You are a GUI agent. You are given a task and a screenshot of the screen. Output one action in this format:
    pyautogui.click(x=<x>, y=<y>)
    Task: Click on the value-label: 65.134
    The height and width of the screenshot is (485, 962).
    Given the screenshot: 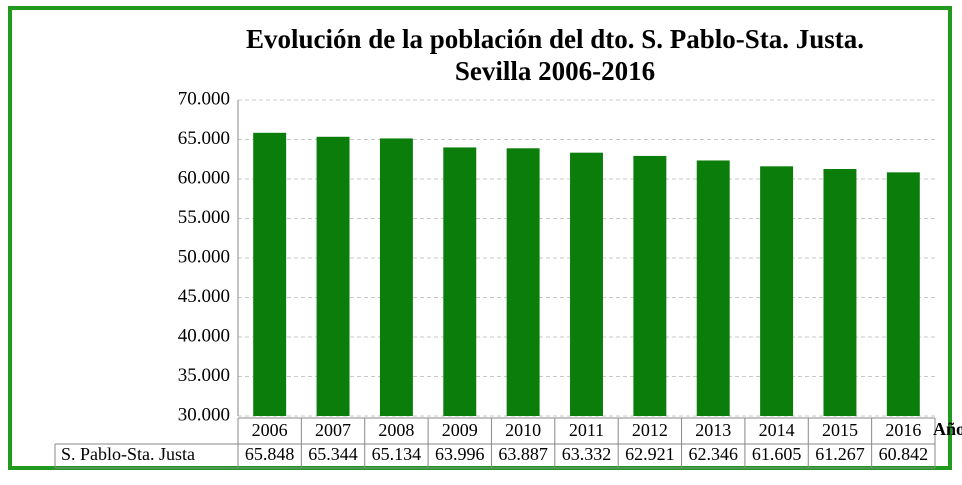 What is the action you would take?
    pyautogui.click(x=397, y=454)
    